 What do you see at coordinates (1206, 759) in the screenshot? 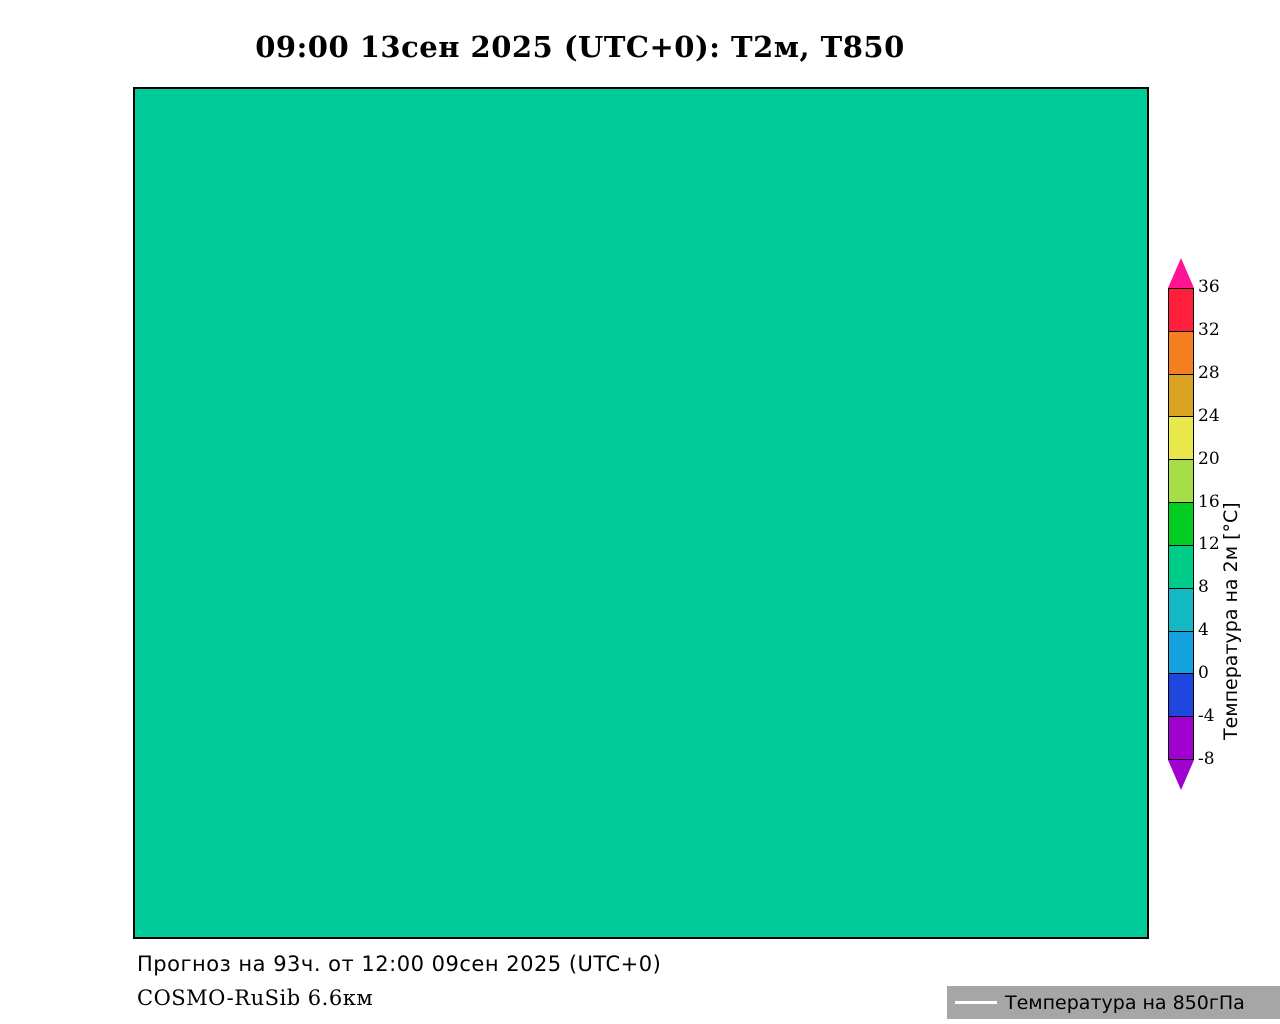
I see `colorbar-tick--8: -8` at bounding box center [1206, 759].